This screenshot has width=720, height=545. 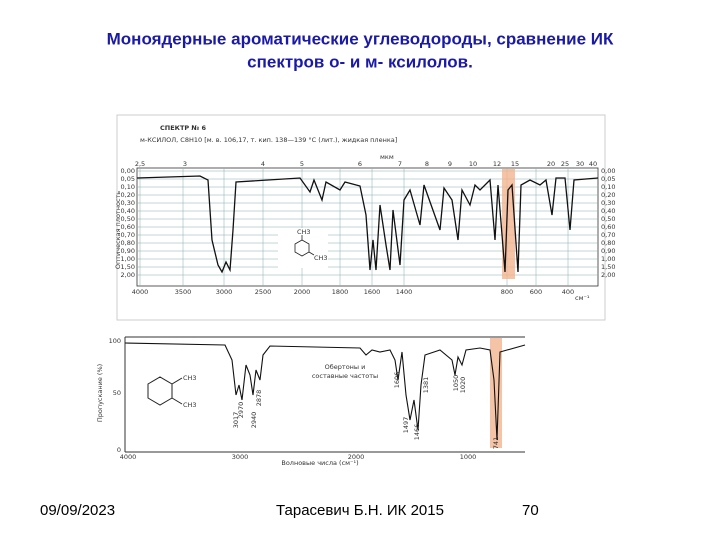 I want to click on micron-tick-label: 8, so click(x=427, y=164).